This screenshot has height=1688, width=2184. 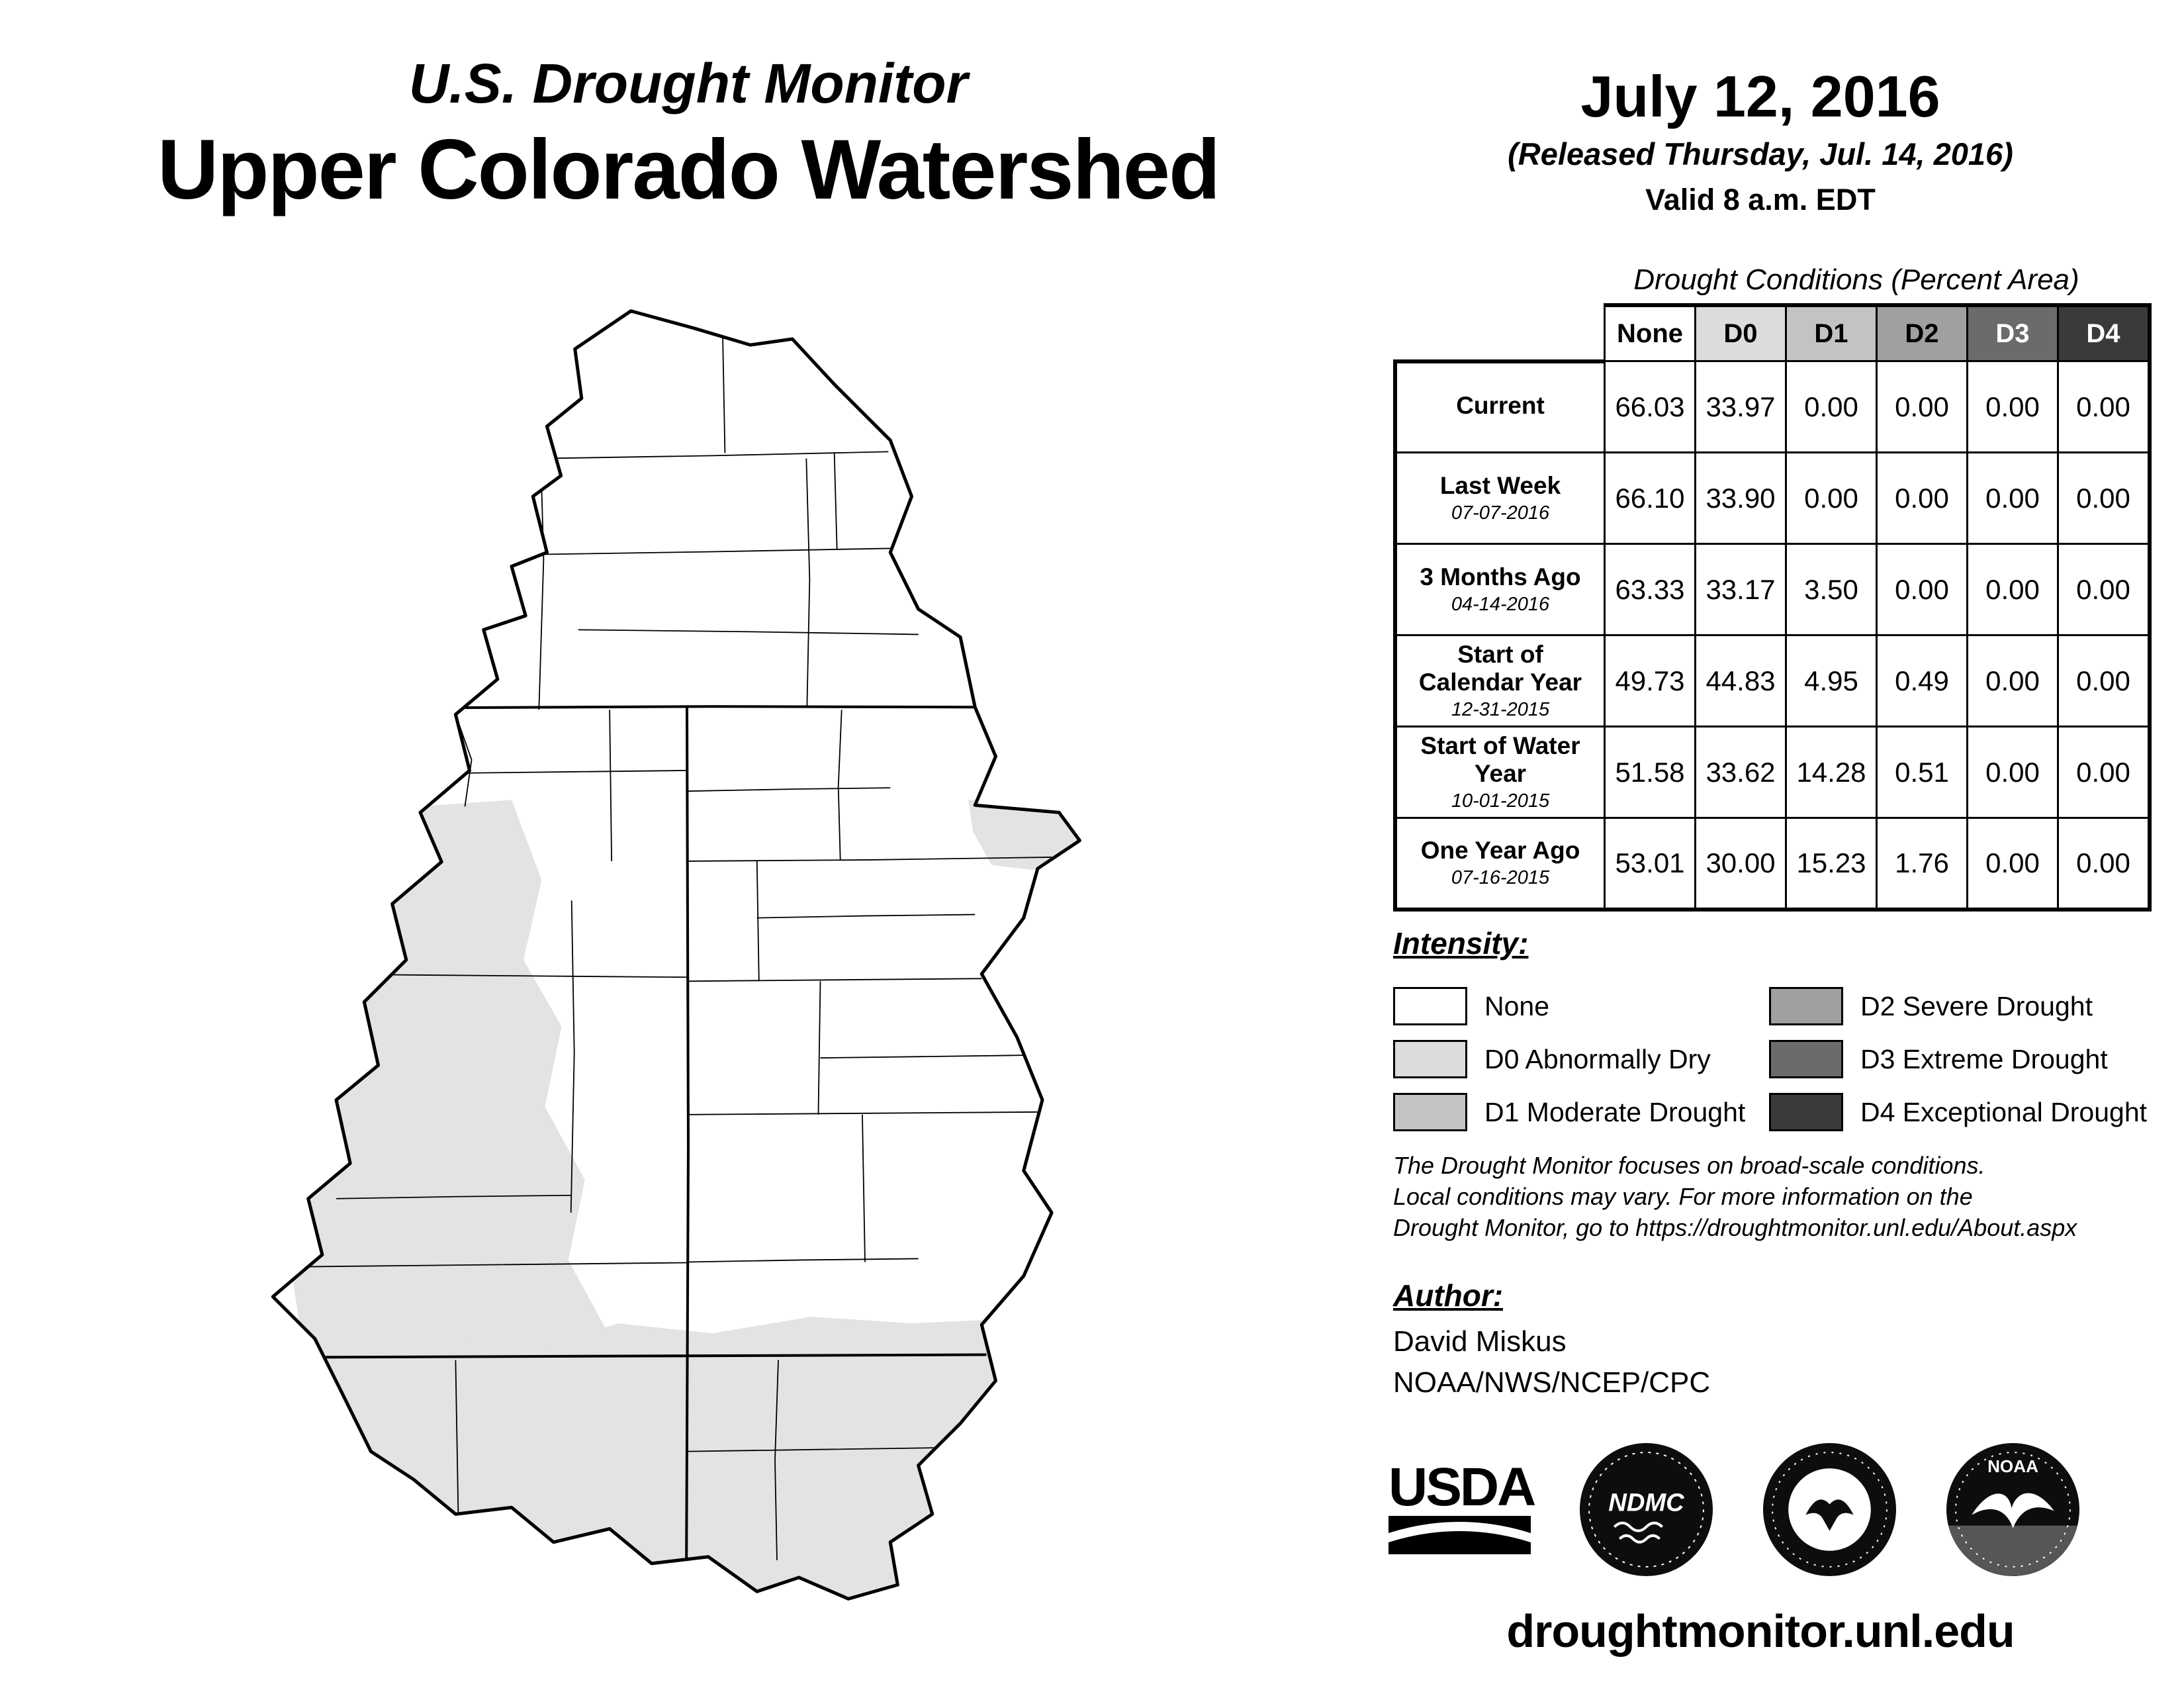 I want to click on table-cell: 1.76, so click(x=1922, y=864).